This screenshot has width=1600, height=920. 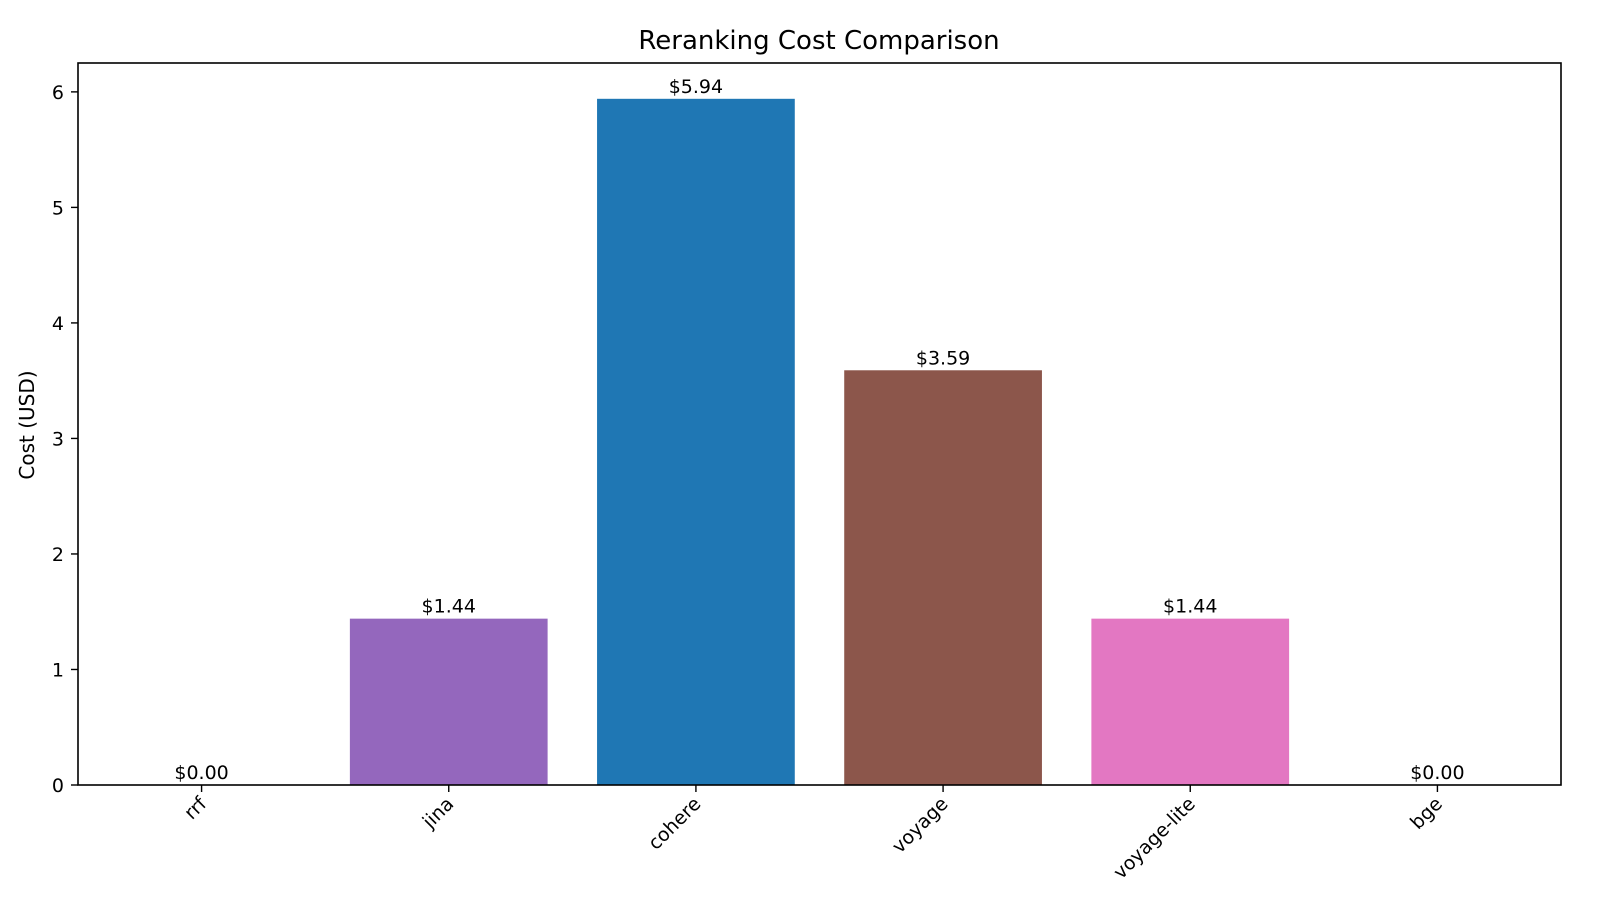 What do you see at coordinates (1190, 701) in the screenshot?
I see `bar-voyage-lite` at bounding box center [1190, 701].